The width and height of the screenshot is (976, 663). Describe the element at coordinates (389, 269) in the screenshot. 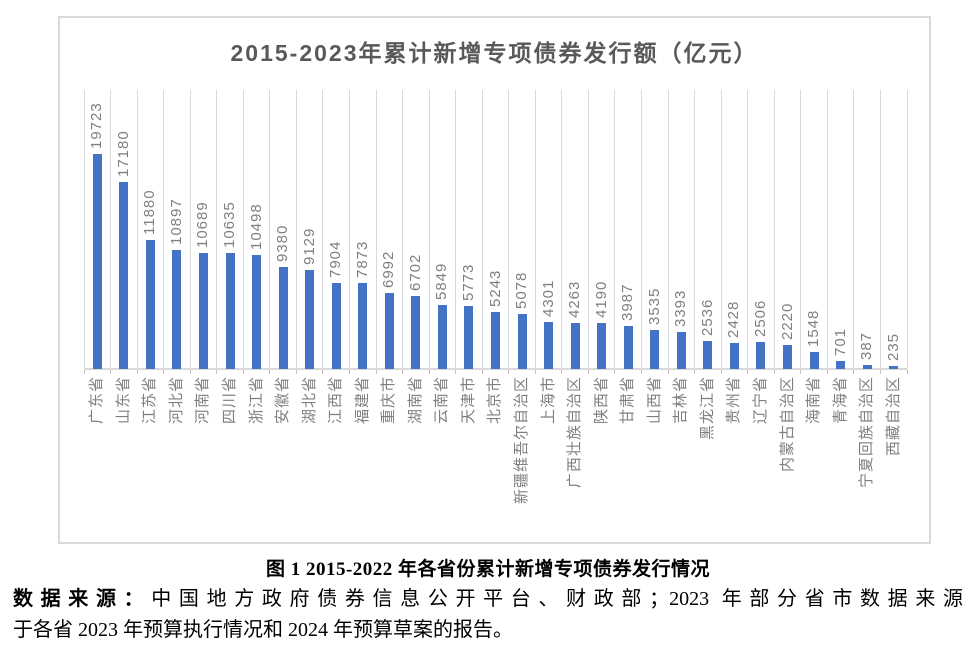

I see `bar-value-label: 6992` at that location.